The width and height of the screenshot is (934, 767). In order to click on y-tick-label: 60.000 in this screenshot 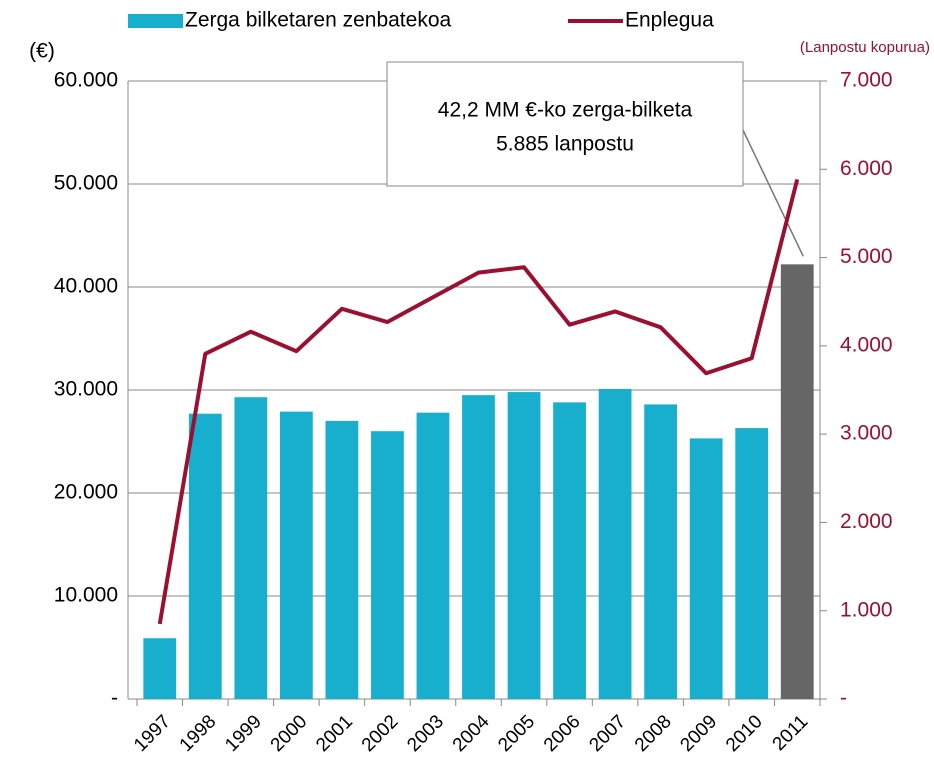, I will do `click(86, 80)`.